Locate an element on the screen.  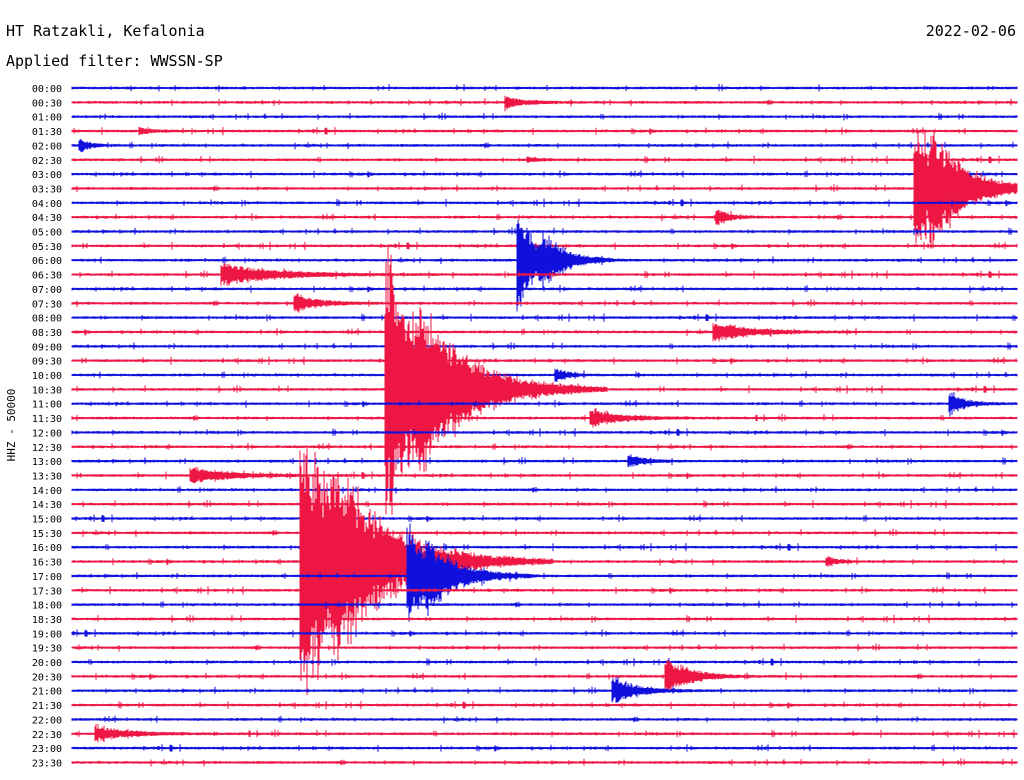
time-label: 15:30 is located at coordinates (47, 534).